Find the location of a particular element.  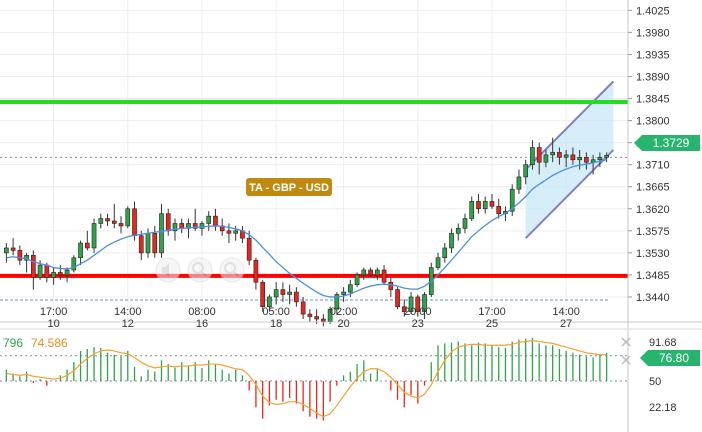

x-tick-day-label: 27 is located at coordinates (566, 324).